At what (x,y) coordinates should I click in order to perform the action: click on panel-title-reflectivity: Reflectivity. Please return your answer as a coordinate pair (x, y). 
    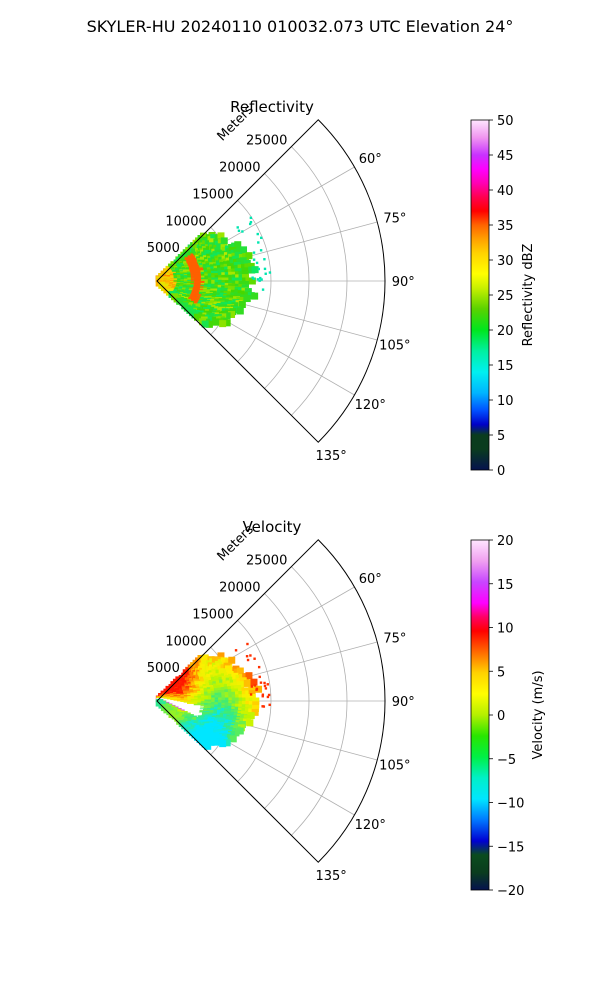
    Looking at the image, I should click on (272, 107).